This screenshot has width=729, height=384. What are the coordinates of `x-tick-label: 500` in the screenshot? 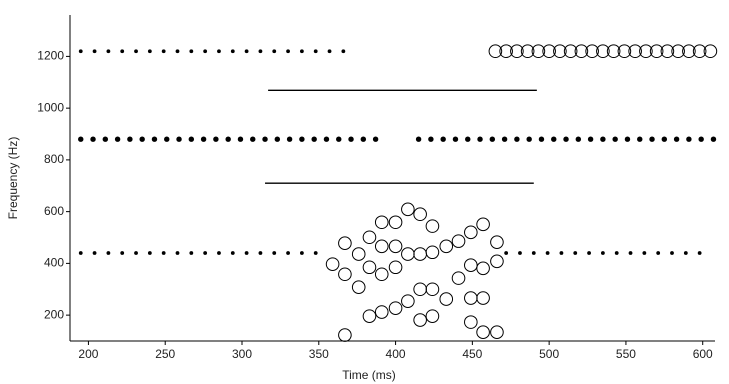 It's located at (549, 354).